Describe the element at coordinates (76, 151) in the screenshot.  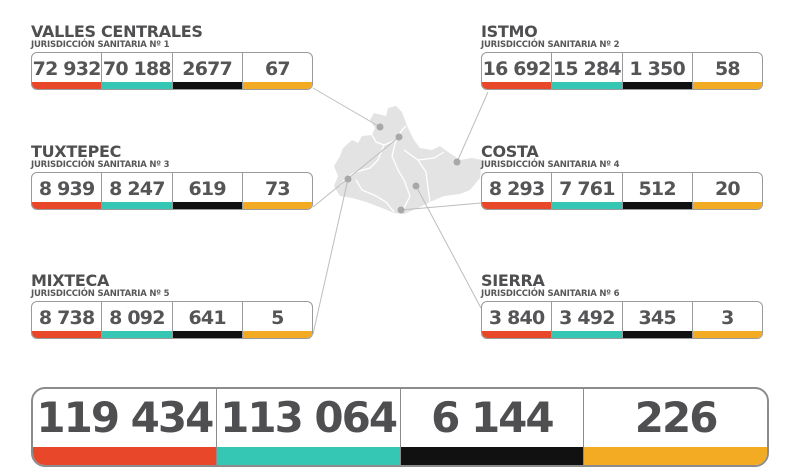
I see `region-name: TUXTEPEC` at that location.